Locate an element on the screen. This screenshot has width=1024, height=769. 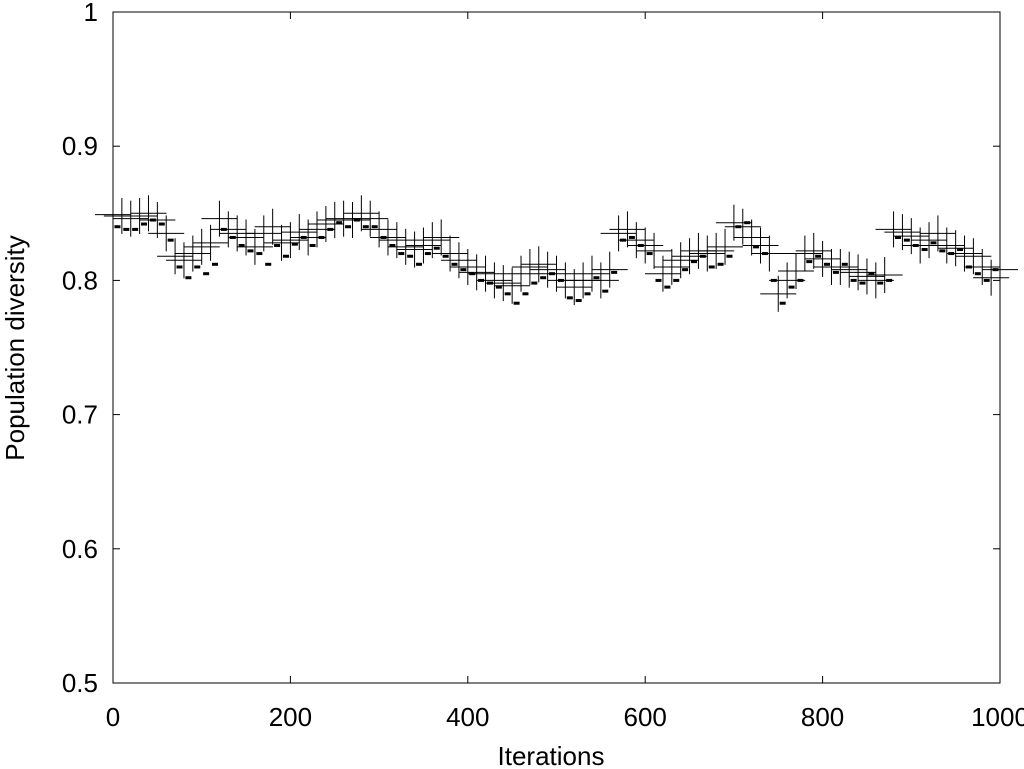
y-tick-label: 0.8 is located at coordinates (80, 280).